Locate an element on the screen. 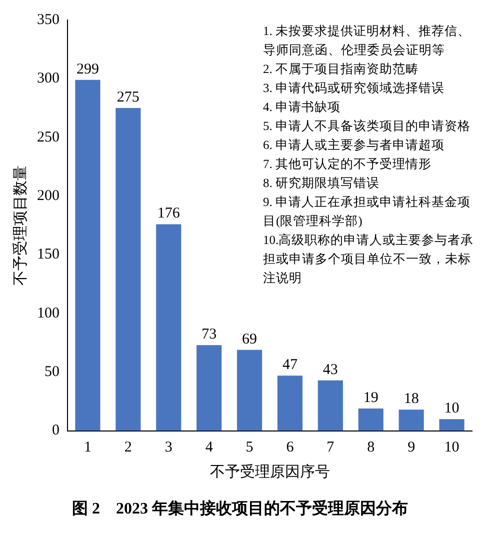 The width and height of the screenshot is (490, 533). y-tick-label: 350 is located at coordinates (48, 20).